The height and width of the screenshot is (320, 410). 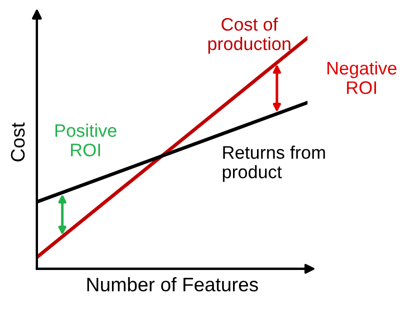 I want to click on annotation: Negative ROI, so click(x=361, y=77).